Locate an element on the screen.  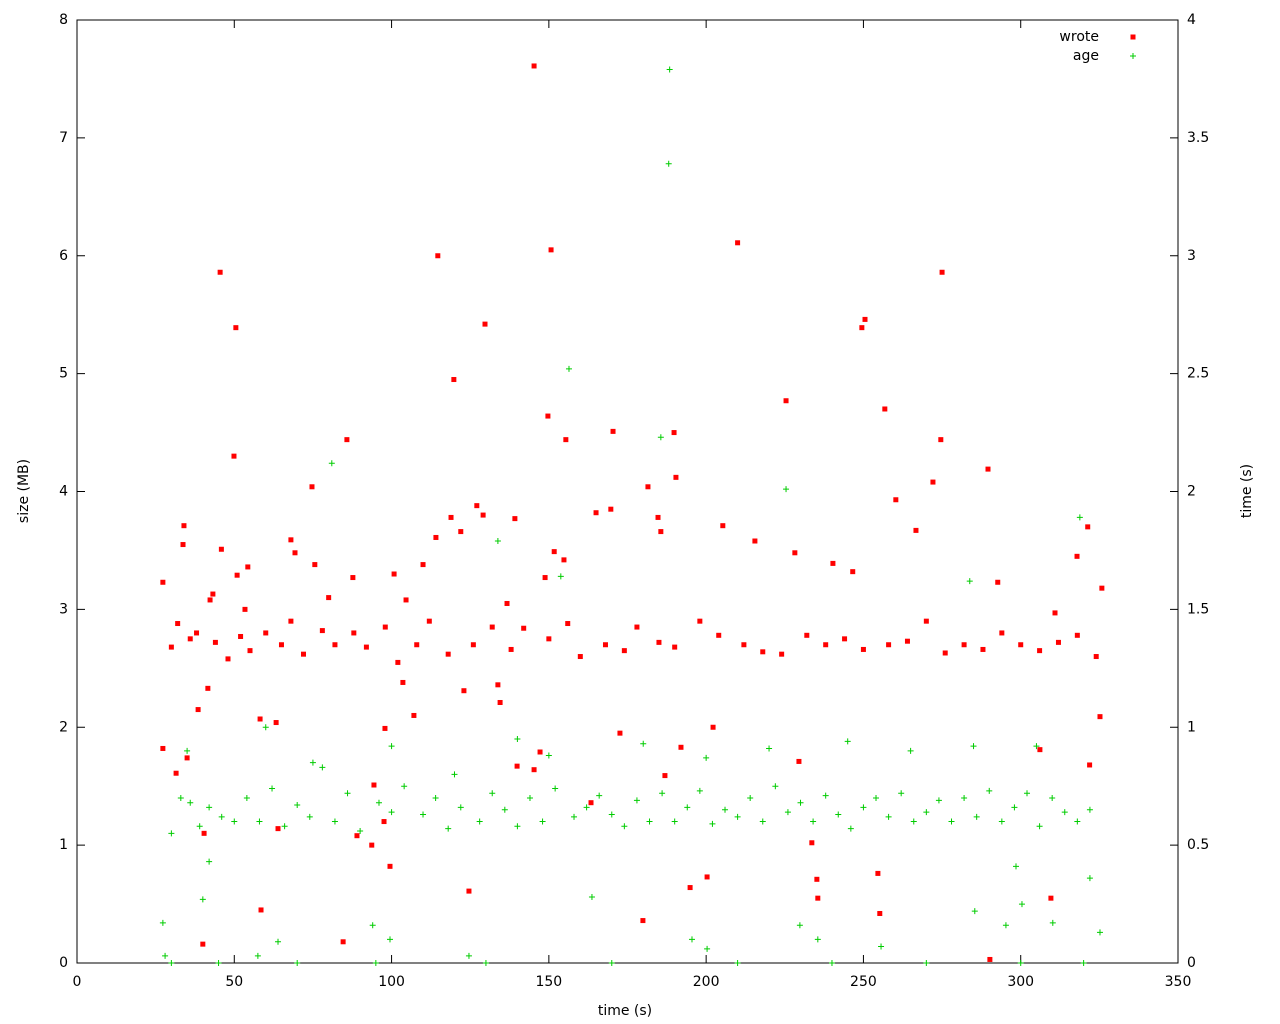
y2-axis-label: time (s) is located at coordinates (1247, 491).